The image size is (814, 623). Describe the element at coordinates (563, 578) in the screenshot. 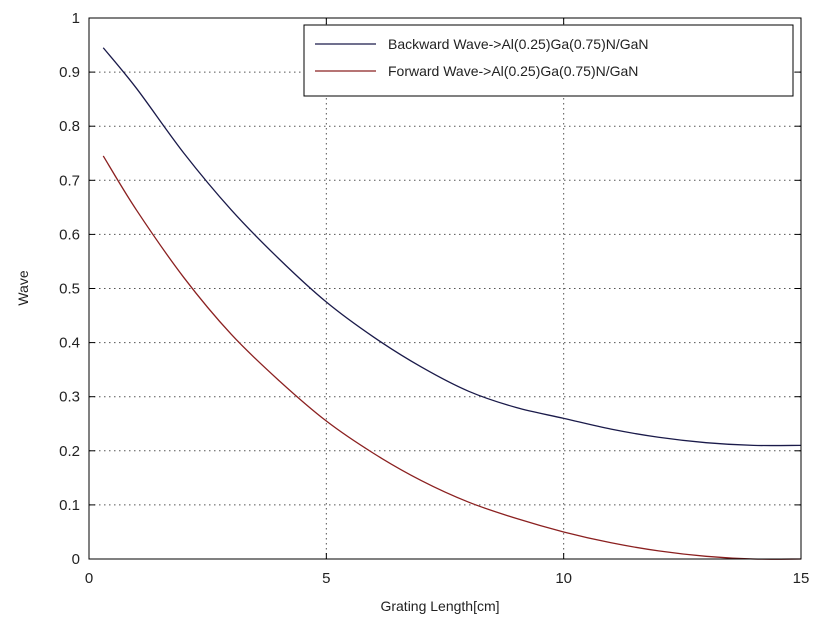

I see `x-tick-label: 10` at that location.